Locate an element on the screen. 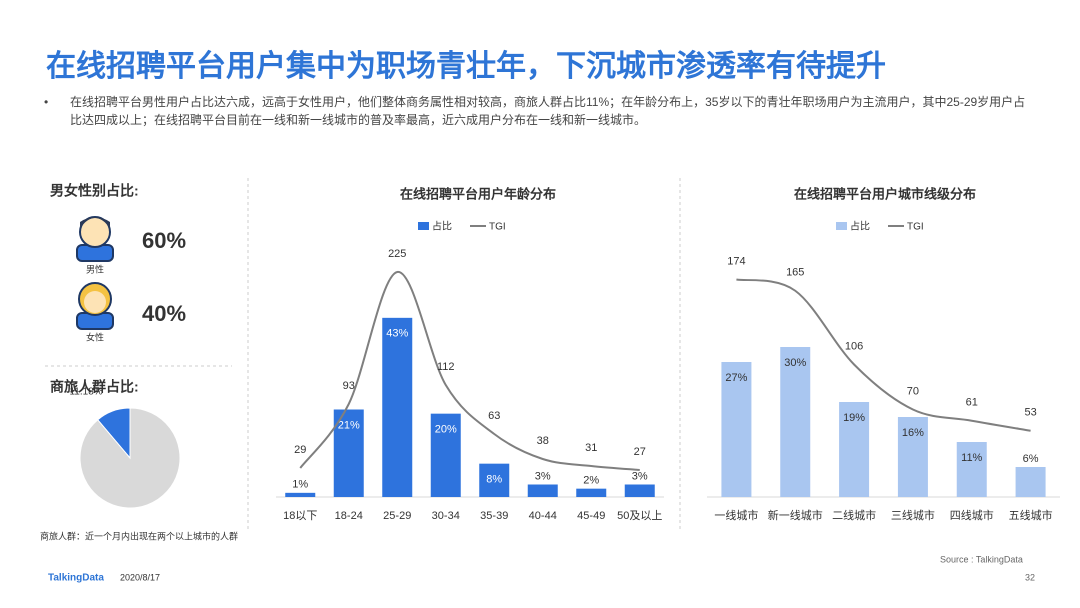 This screenshot has width=1080, height=608. bar-label: 30% is located at coordinates (795, 363).